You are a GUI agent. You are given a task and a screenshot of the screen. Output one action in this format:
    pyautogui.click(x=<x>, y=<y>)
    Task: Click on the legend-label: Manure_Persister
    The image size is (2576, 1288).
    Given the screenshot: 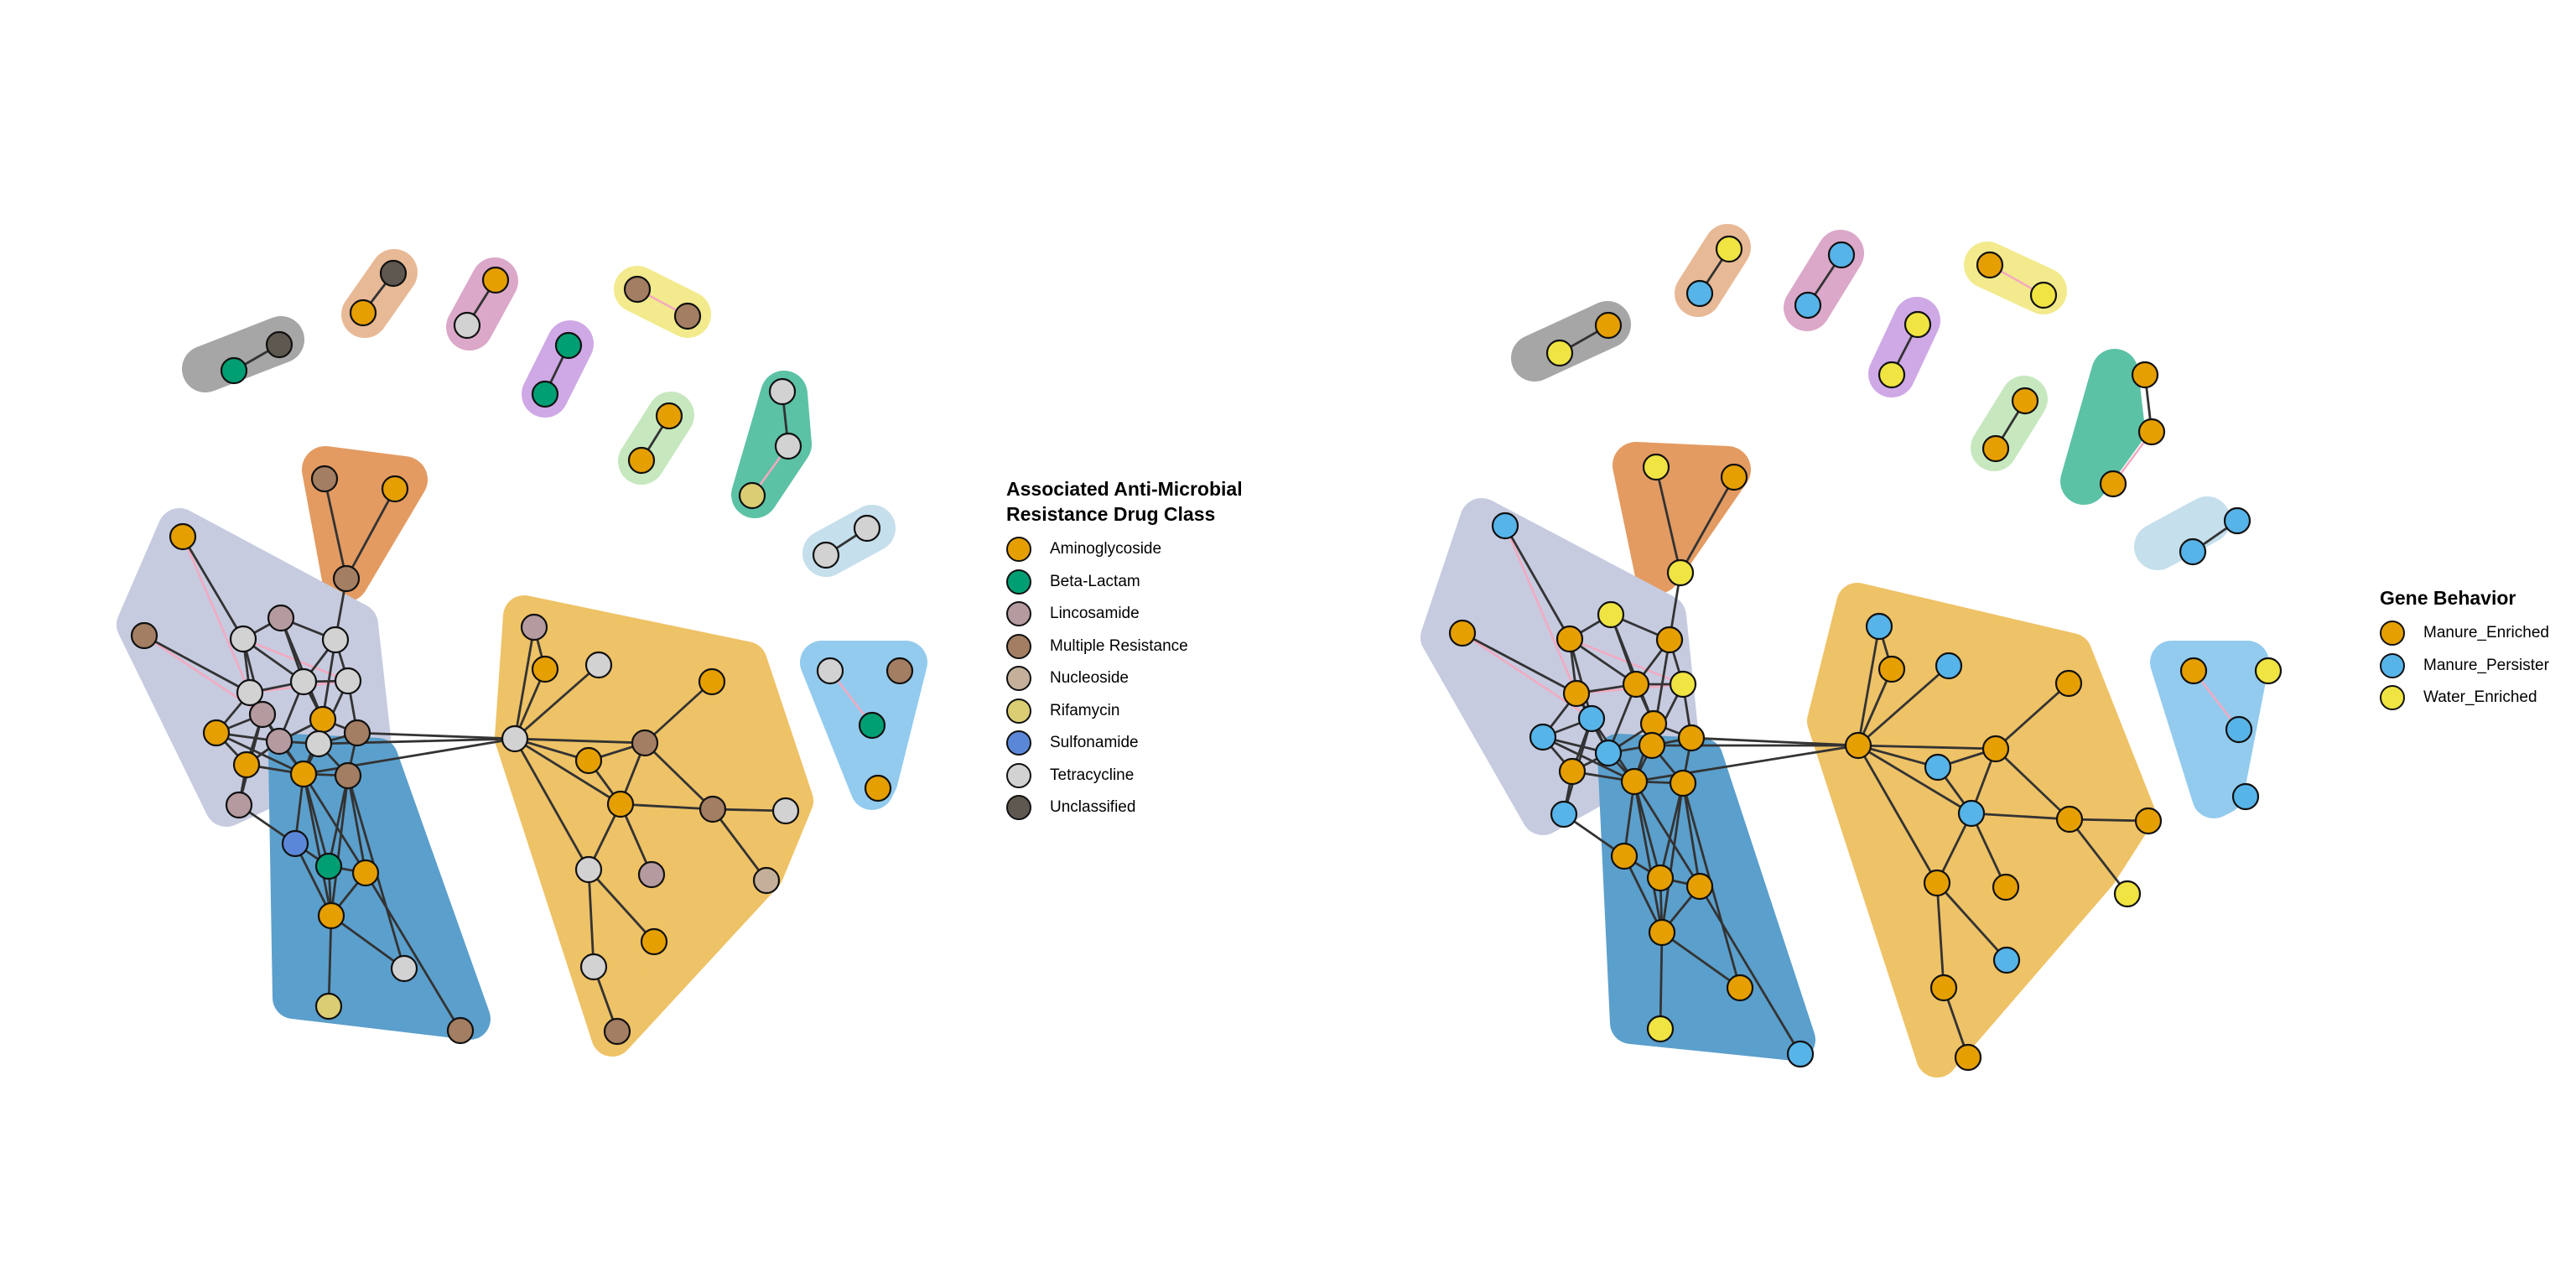 What is the action you would take?
    pyautogui.click(x=2486, y=665)
    